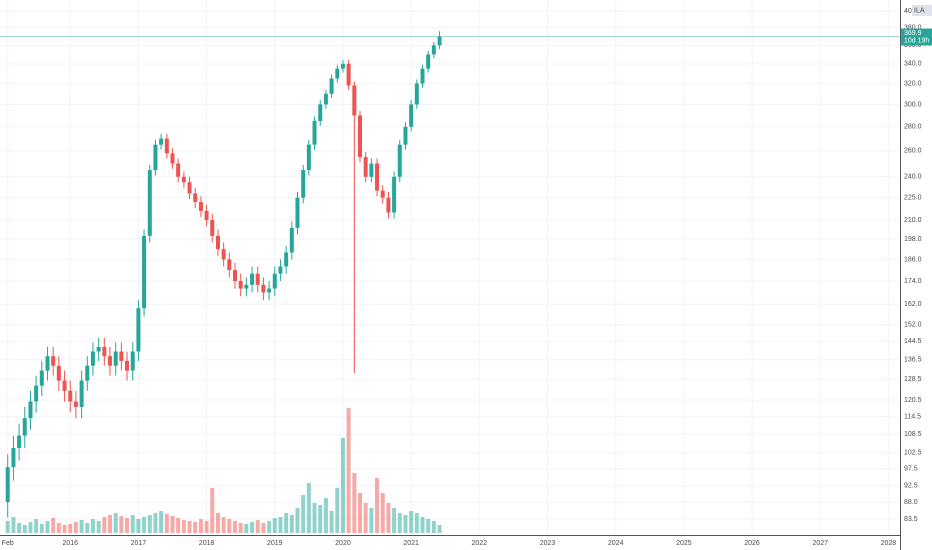 The image size is (932, 550). Describe the element at coordinates (913, 177) in the screenshot. I see `y-tick-label: 240.0` at that location.